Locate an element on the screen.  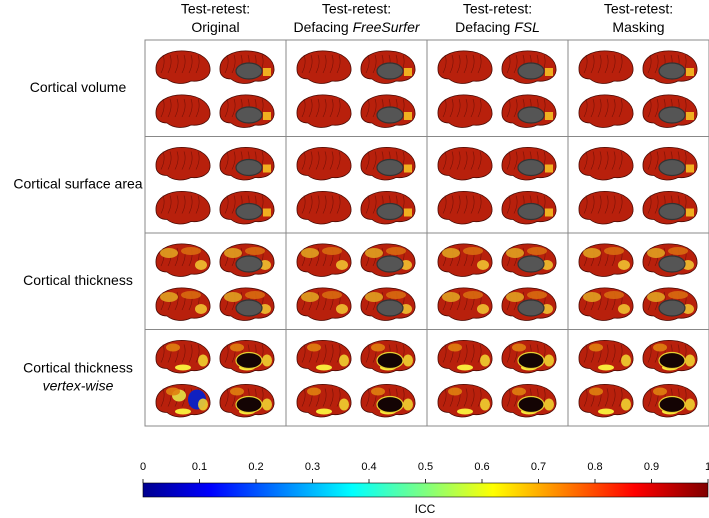
row-label: Cortical volume is located at coordinates (78, 87).